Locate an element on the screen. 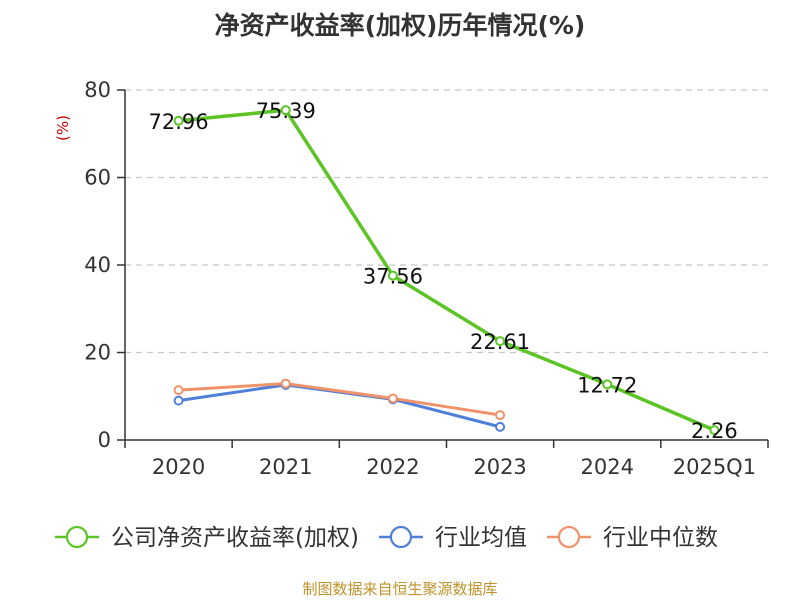  y-tick-label: 40 is located at coordinates (97, 265).